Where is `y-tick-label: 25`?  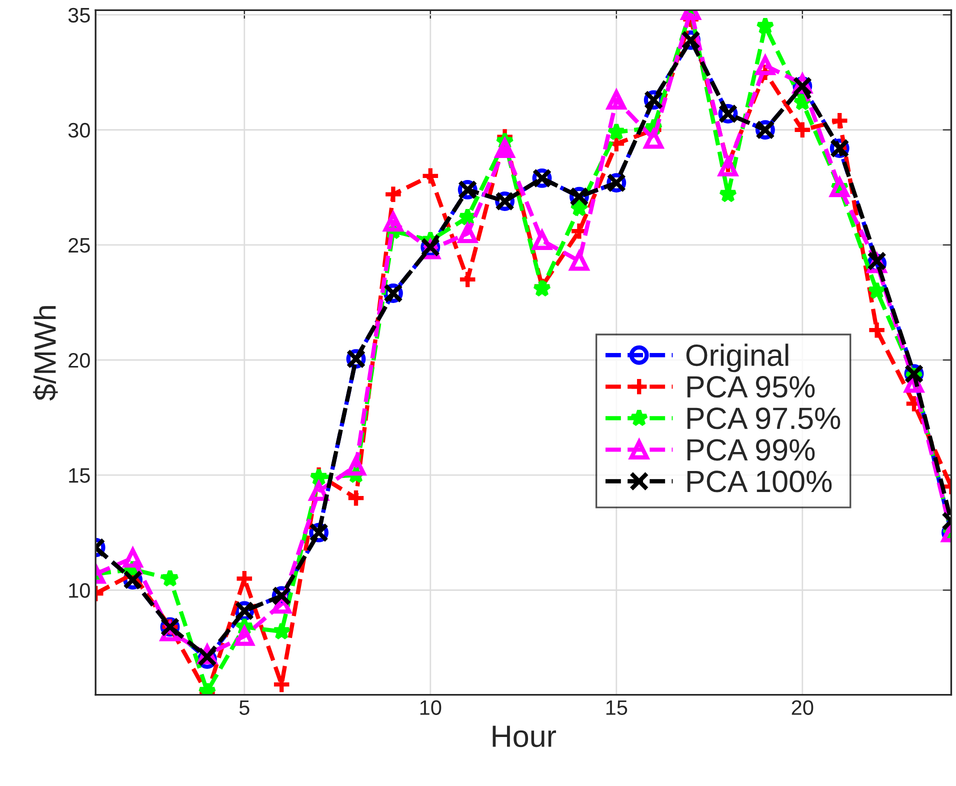
y-tick-label: 25 is located at coordinates (79, 245).